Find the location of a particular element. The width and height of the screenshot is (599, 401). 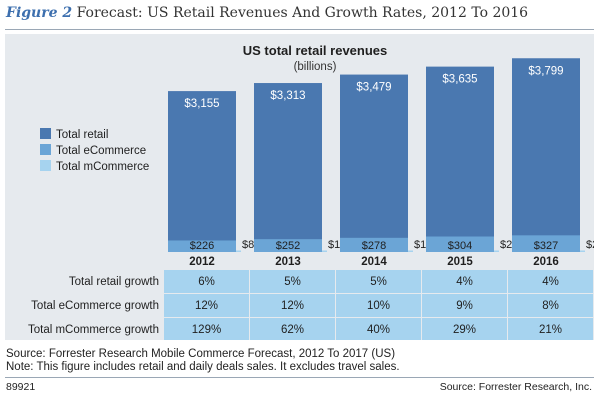

bar-mcommerce-2012 is located at coordinates (238, 251).